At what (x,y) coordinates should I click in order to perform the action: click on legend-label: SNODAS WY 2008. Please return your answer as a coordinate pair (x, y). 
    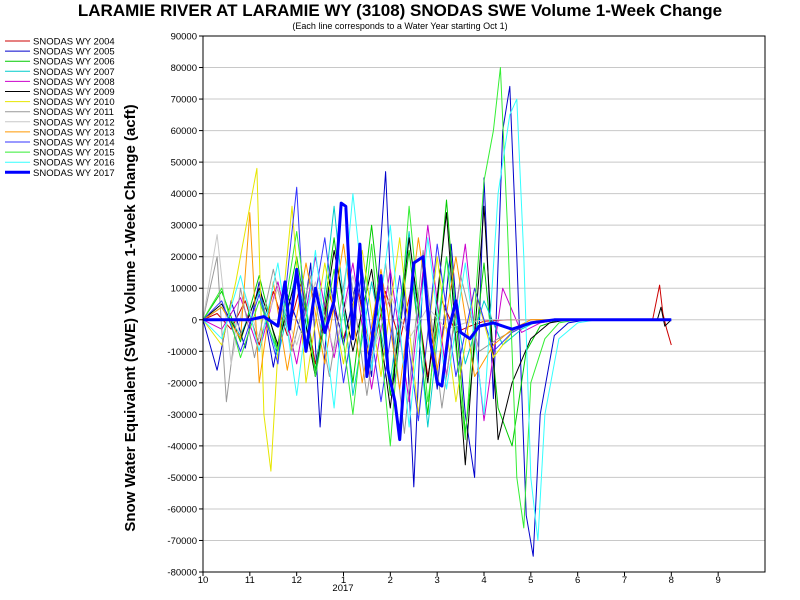
    Looking at the image, I should click on (74, 82).